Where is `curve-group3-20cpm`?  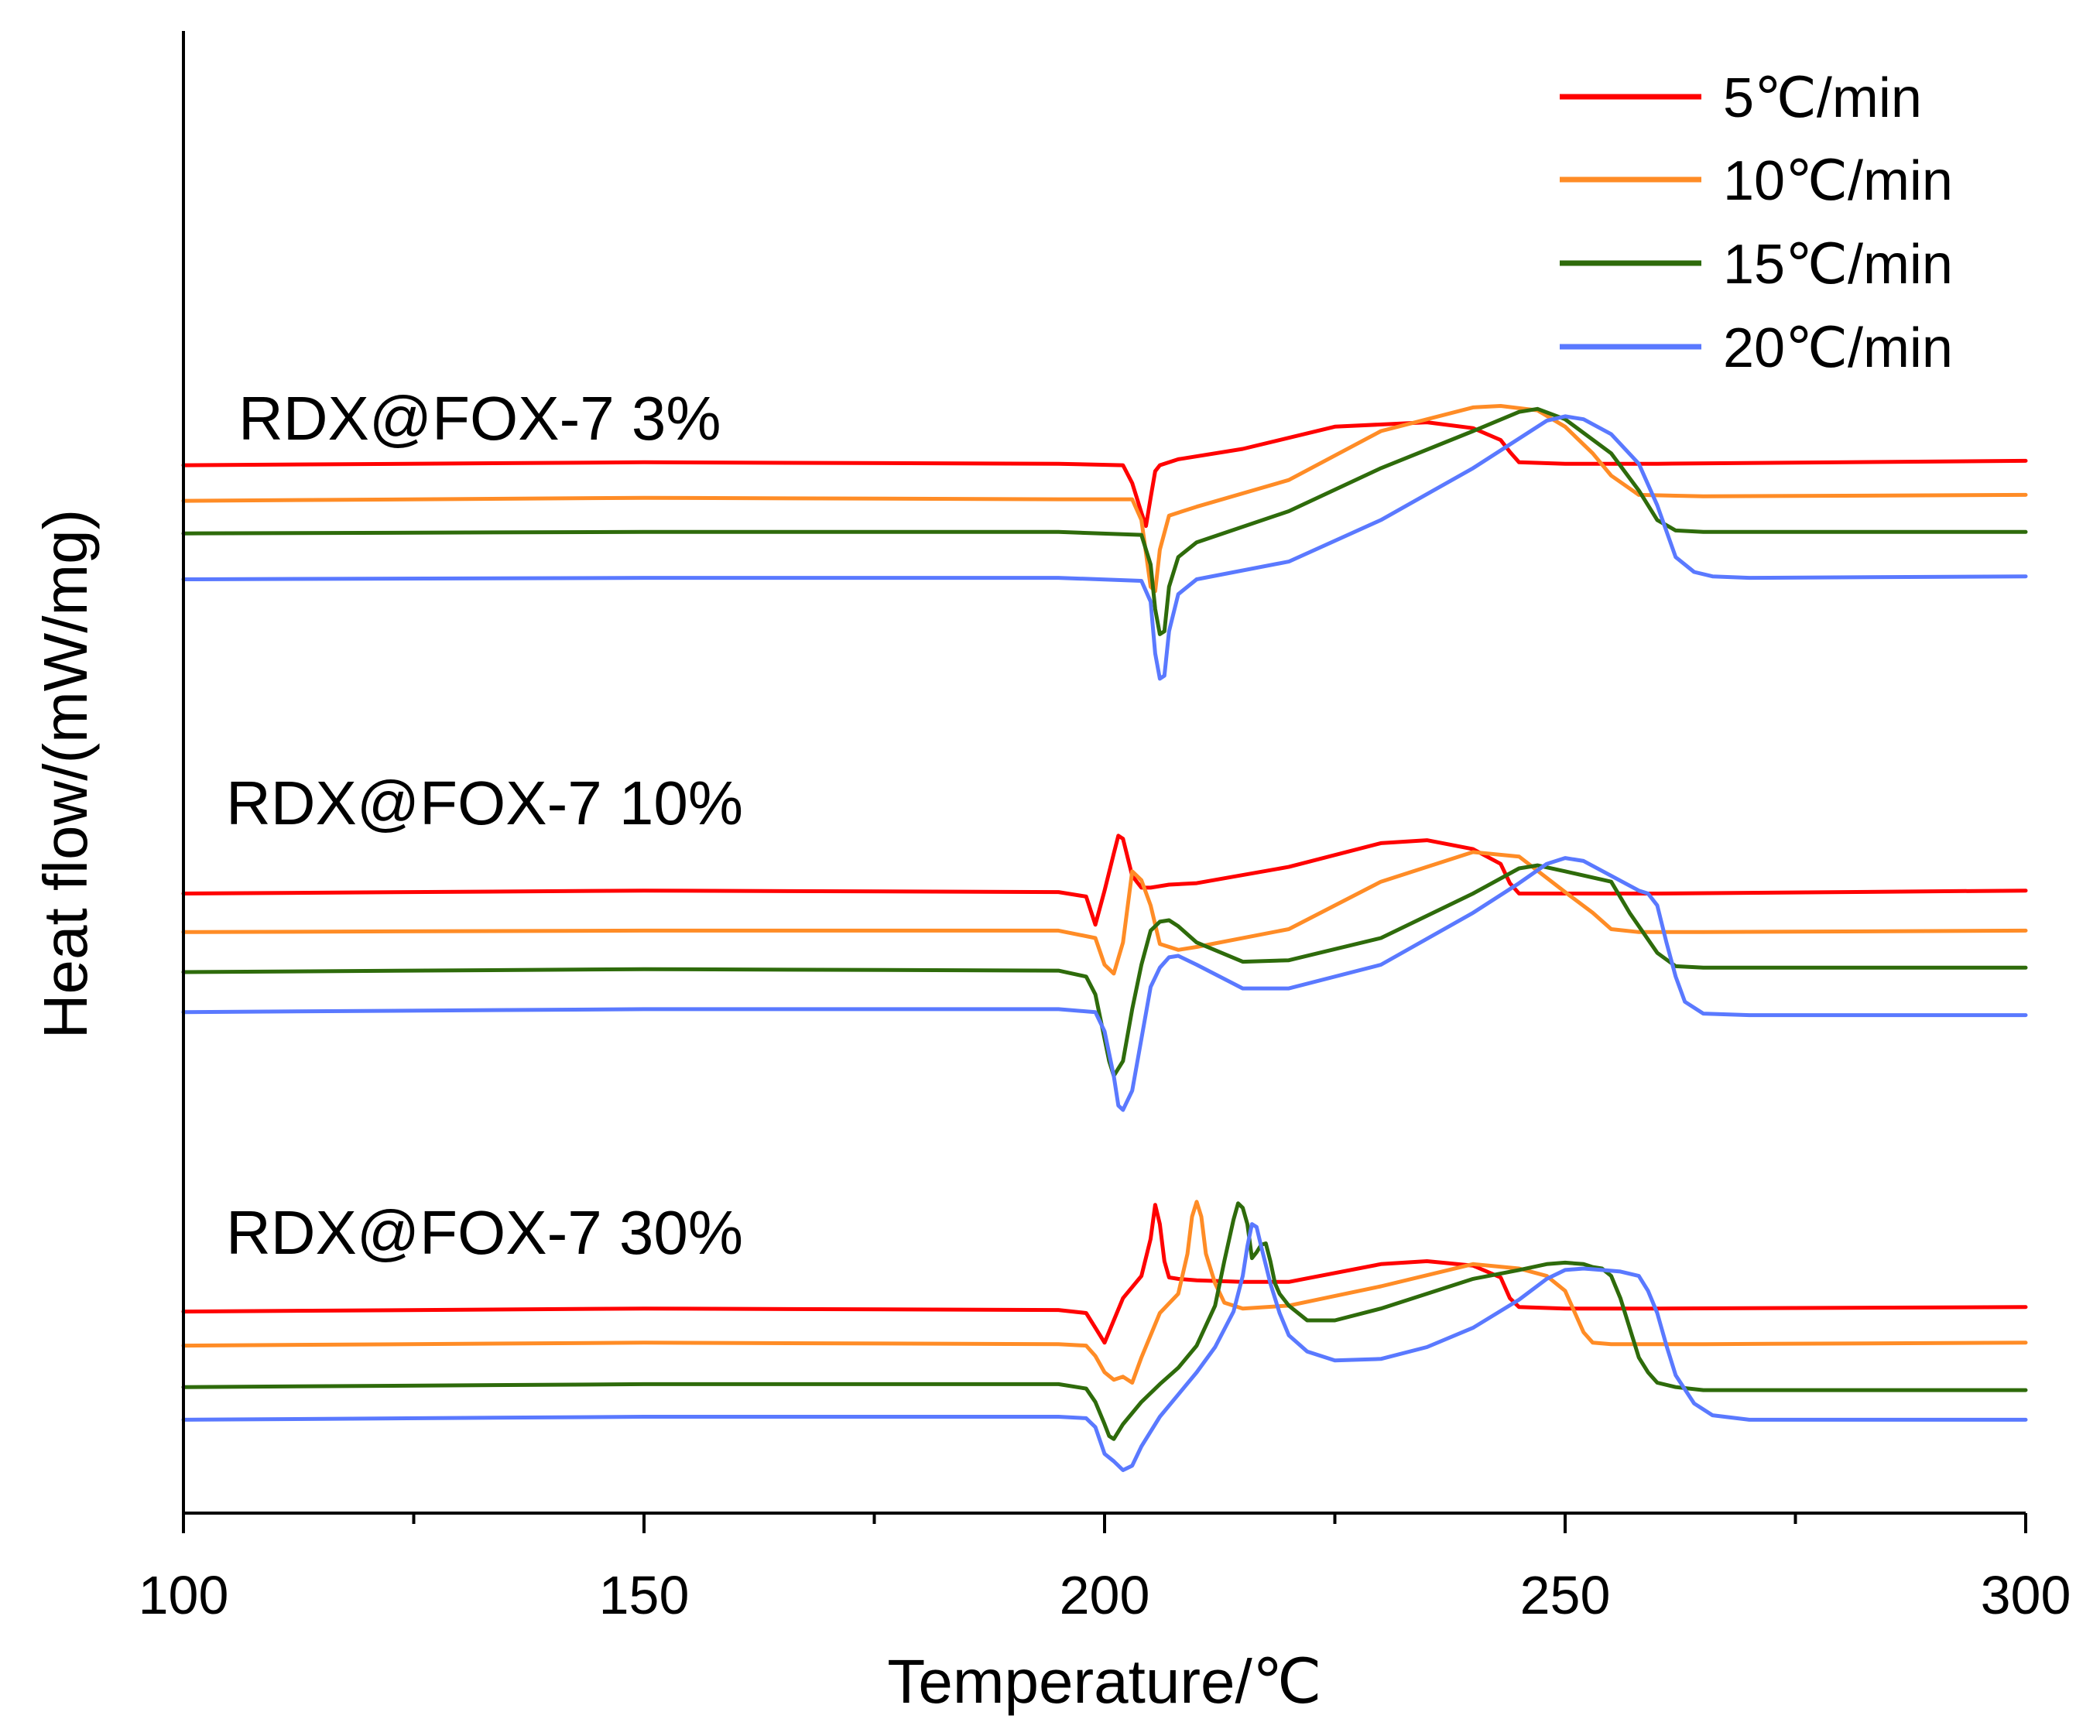 curve-group3-20cpm is located at coordinates (1104, 1347).